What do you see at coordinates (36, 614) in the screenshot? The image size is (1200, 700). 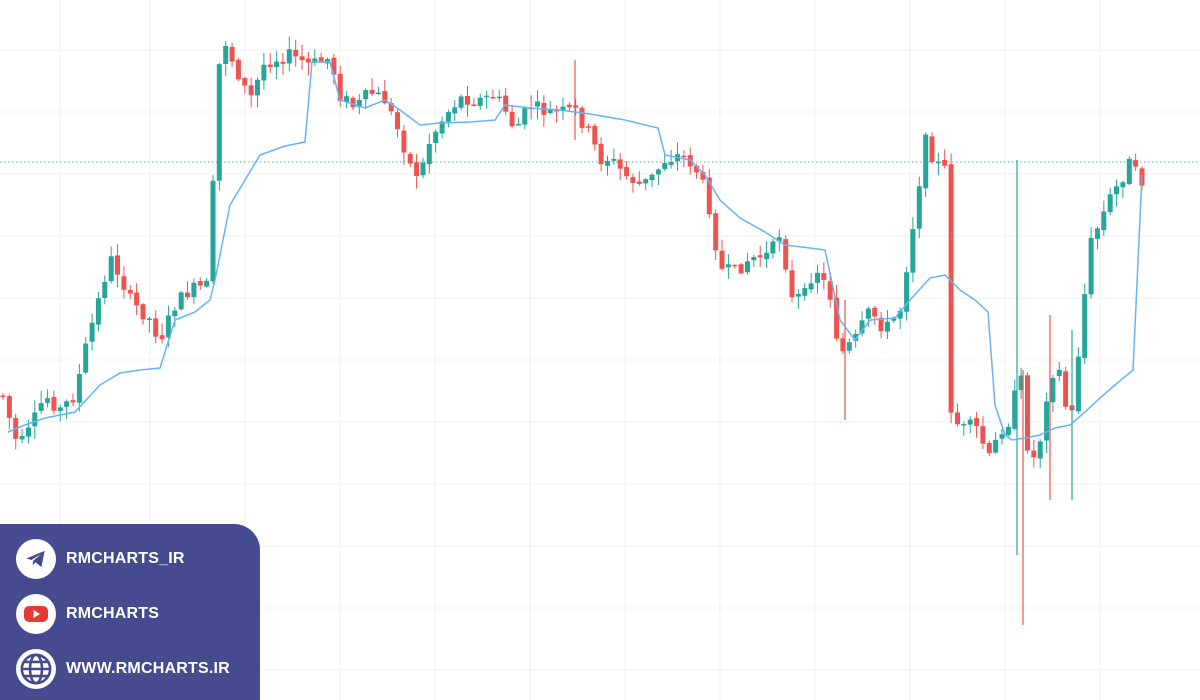 I see `youtube-icon` at bounding box center [36, 614].